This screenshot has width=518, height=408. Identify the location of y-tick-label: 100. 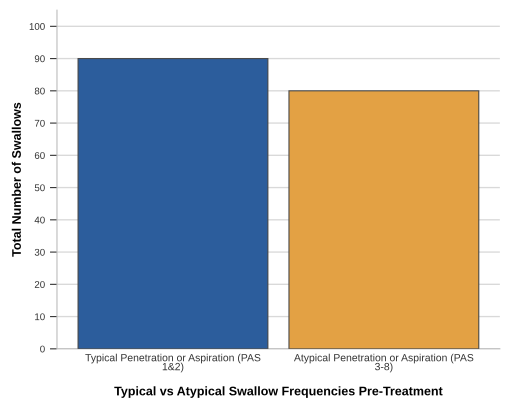
(37, 26).